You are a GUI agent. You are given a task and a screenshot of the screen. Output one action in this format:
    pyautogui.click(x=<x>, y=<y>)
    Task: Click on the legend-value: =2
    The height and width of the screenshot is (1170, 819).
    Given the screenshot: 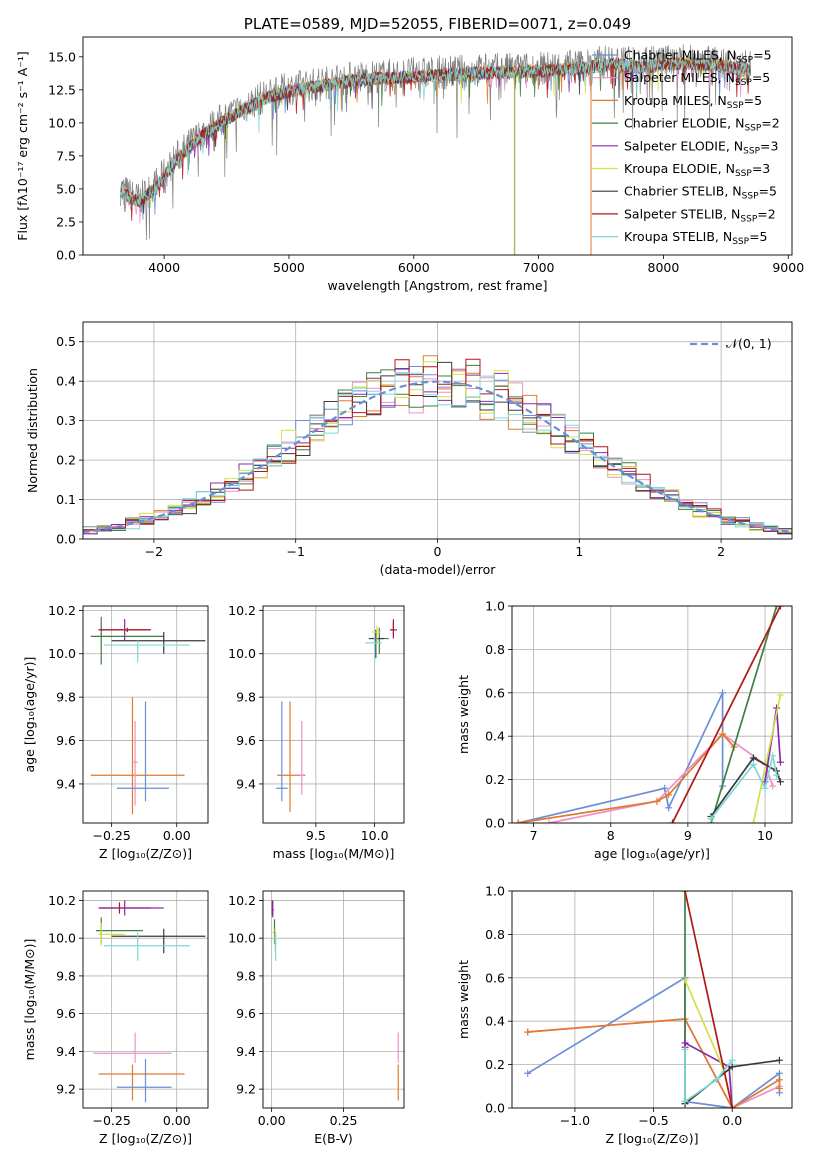 What is the action you would take?
    pyautogui.click(x=766, y=213)
    